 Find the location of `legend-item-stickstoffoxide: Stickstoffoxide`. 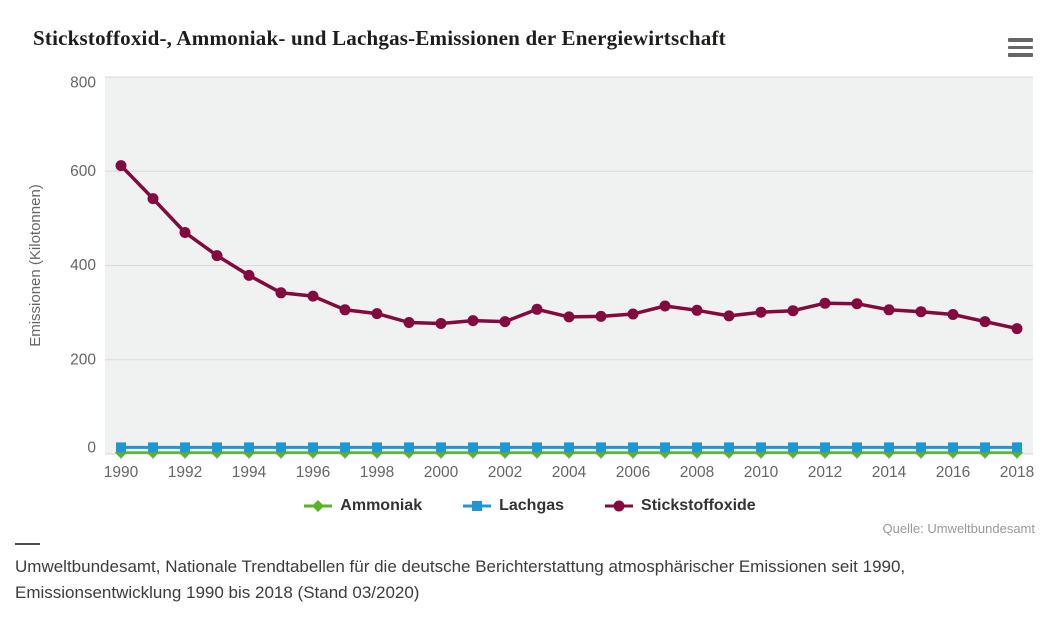

legend-item-stickstoffoxide: Stickstoffoxide is located at coordinates (680, 506).